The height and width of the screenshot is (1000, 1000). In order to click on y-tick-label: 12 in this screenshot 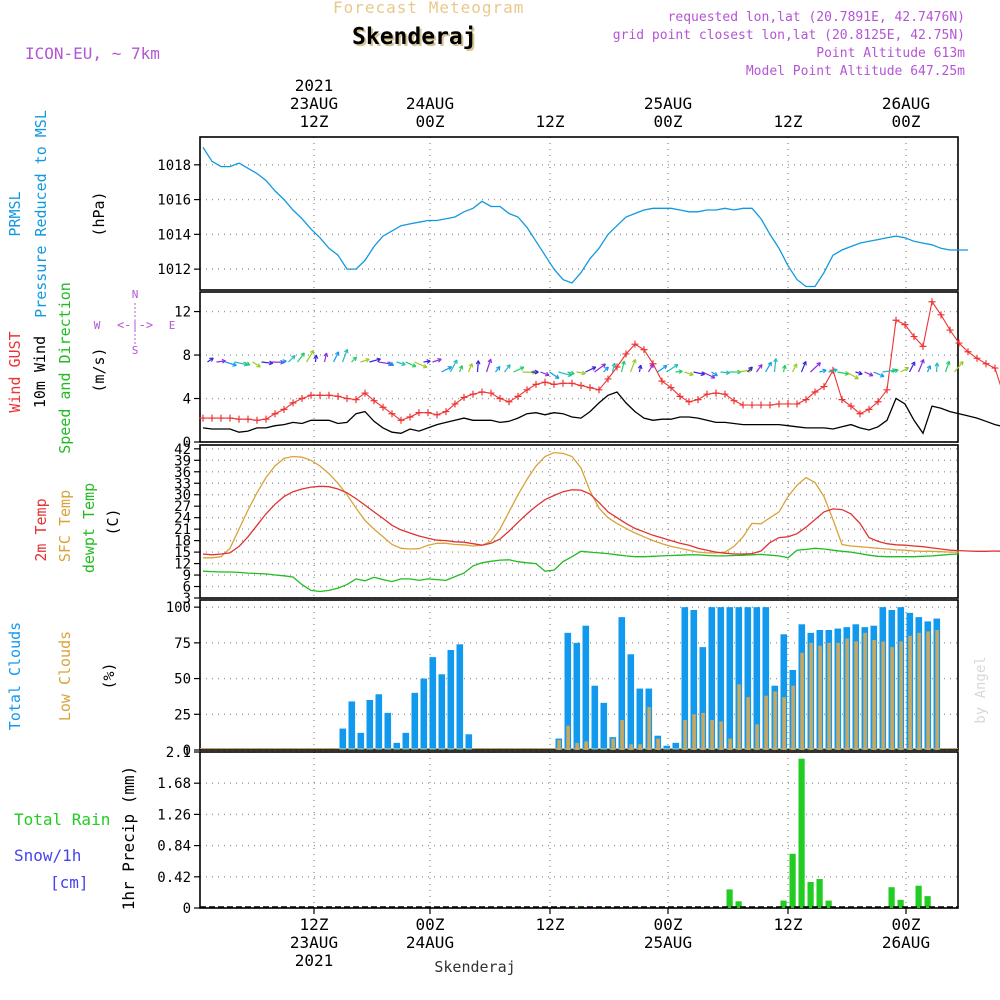, I will do `click(182, 565)`.